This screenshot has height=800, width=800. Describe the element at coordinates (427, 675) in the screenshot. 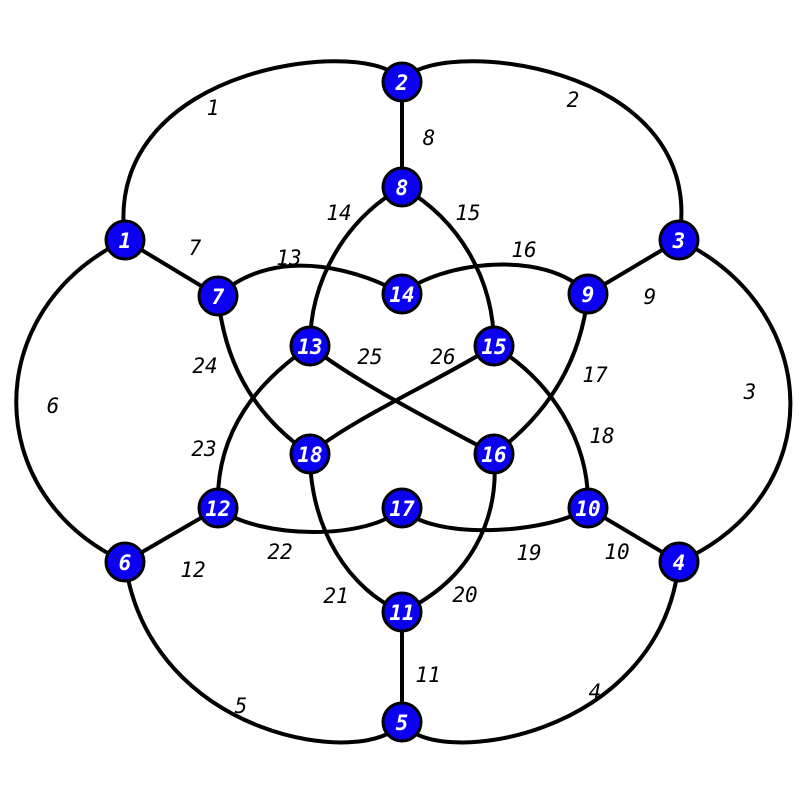

I see `edge-label-11: 11` at that location.